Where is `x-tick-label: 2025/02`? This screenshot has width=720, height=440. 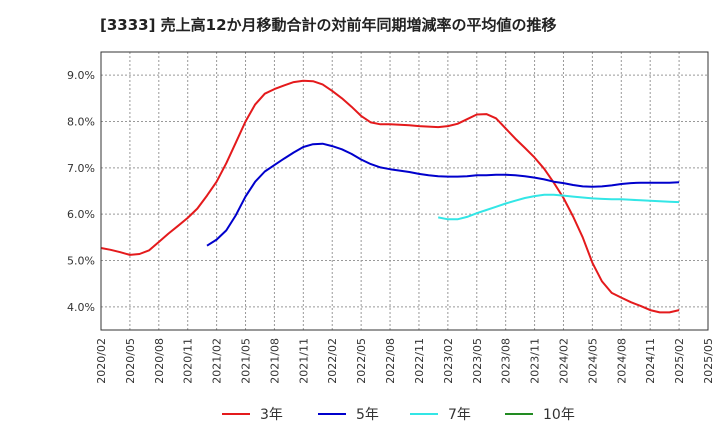
x-tick-label: 2025/02 is located at coordinates (679, 361).